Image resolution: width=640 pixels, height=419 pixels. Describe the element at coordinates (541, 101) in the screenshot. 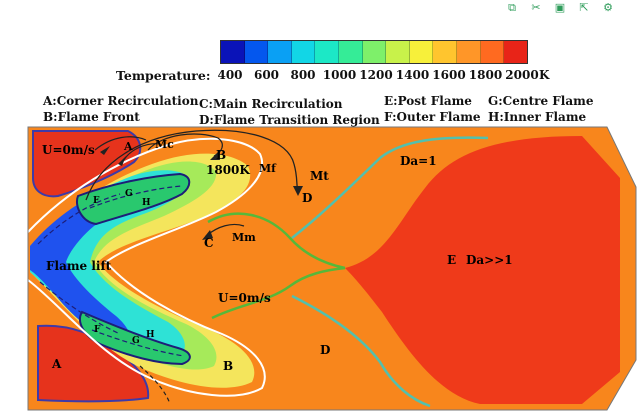

I see `legend-centre-flame: G:Centre Flame` at that location.